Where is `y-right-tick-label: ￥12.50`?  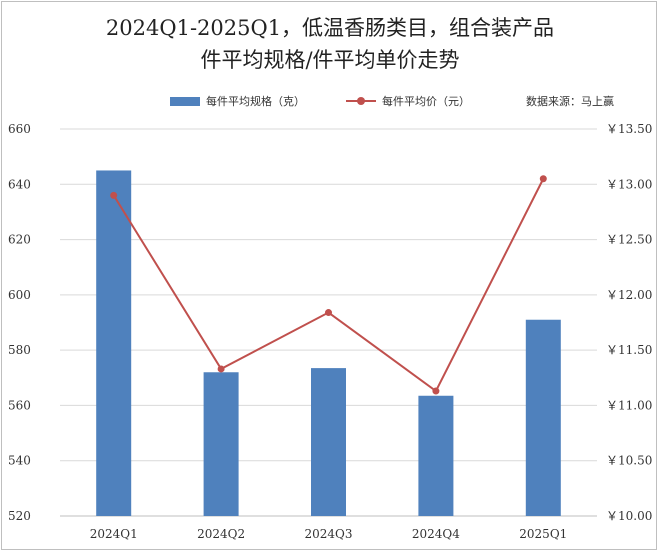
y-right-tick-label: ￥12.50 is located at coordinates (629, 240).